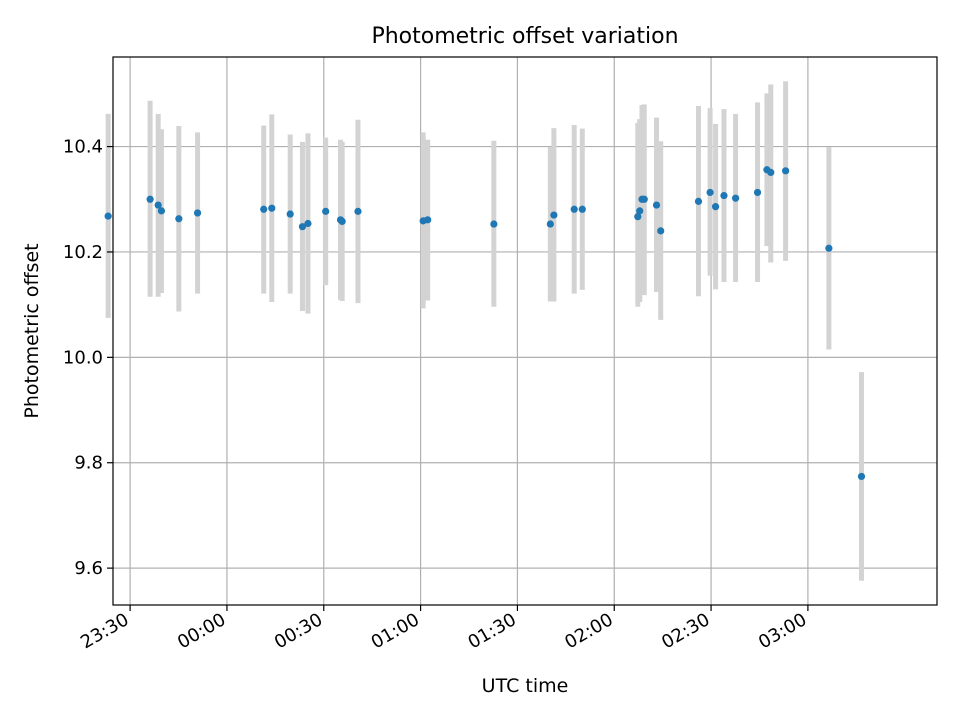 The image size is (960, 720). I want to click on x-axis-label: UTC time, so click(525, 686).